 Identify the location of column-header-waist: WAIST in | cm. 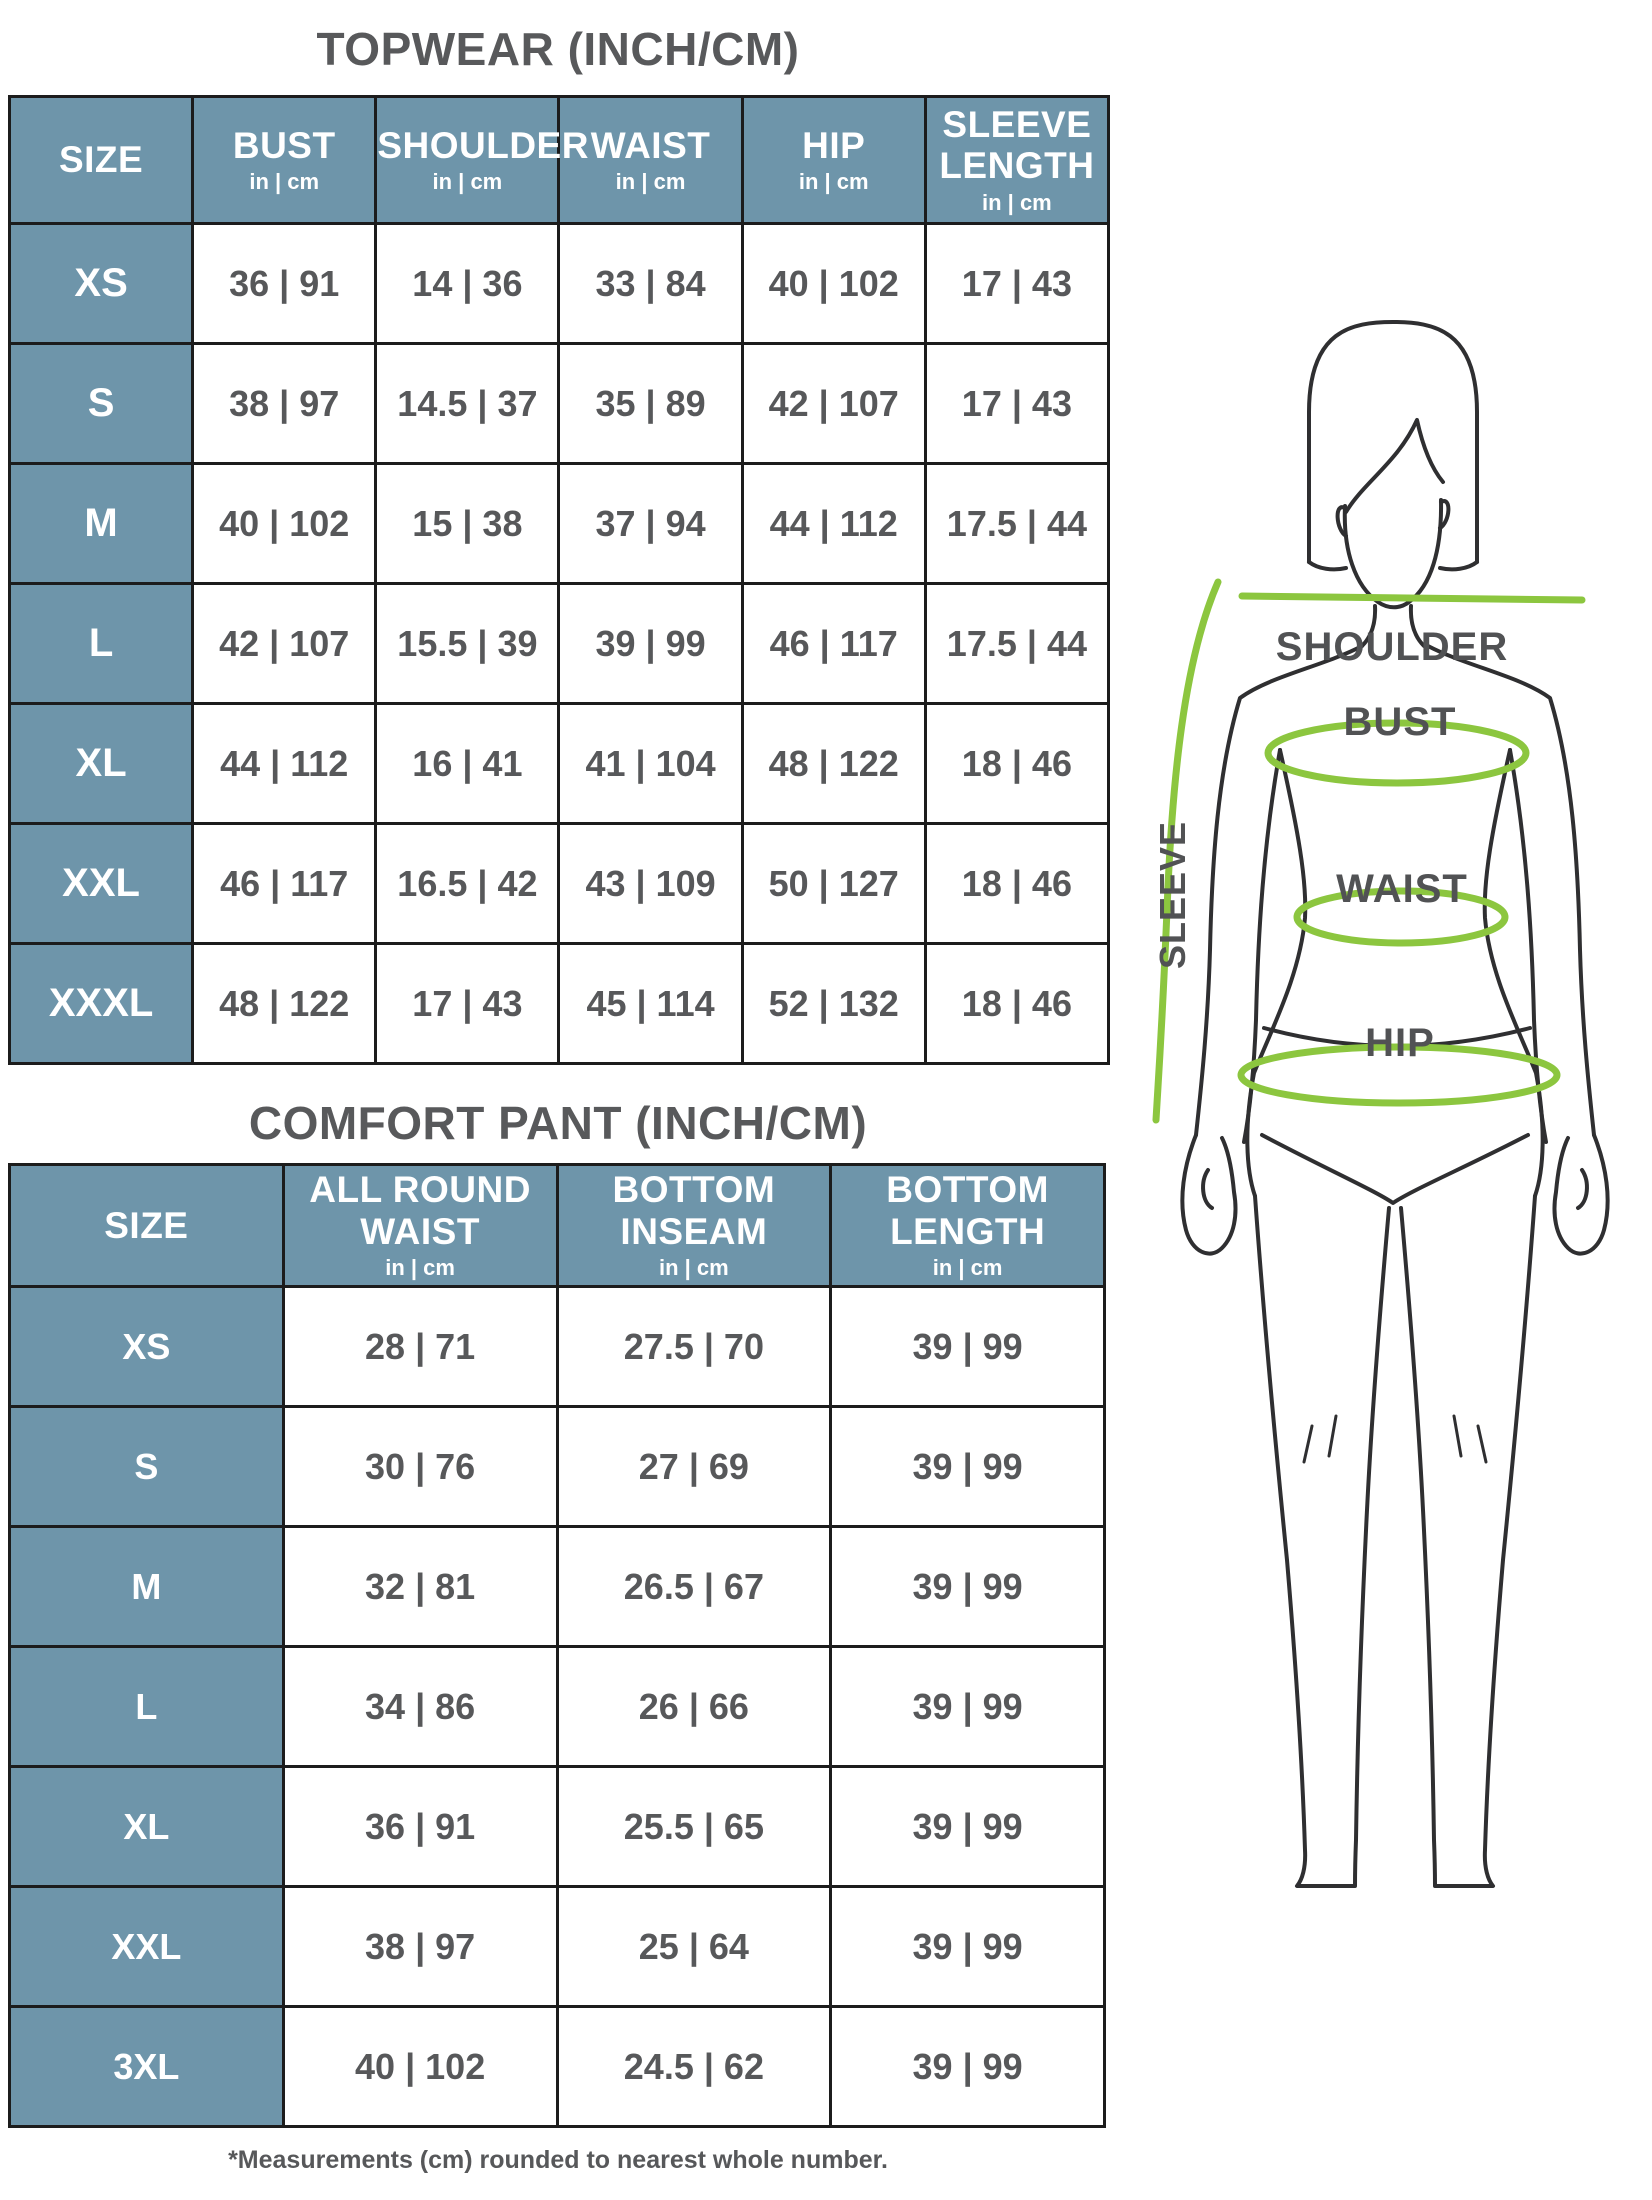
(650, 160).